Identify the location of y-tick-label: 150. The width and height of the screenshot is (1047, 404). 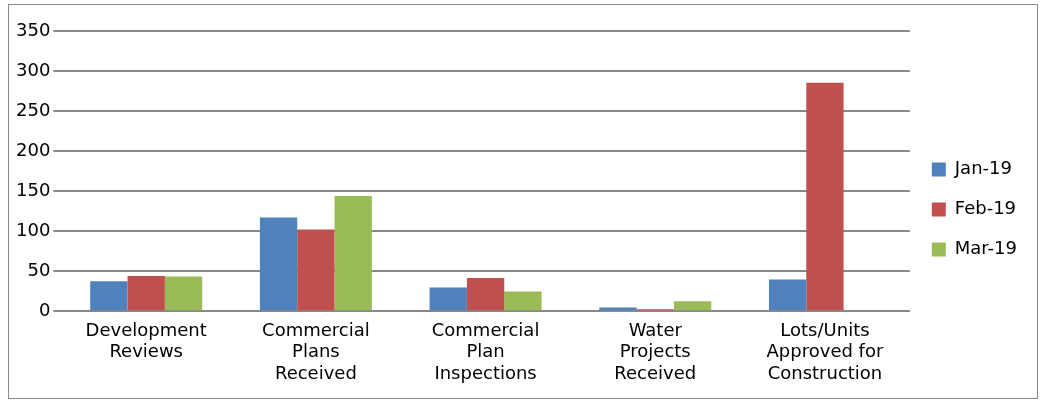
(33, 189).